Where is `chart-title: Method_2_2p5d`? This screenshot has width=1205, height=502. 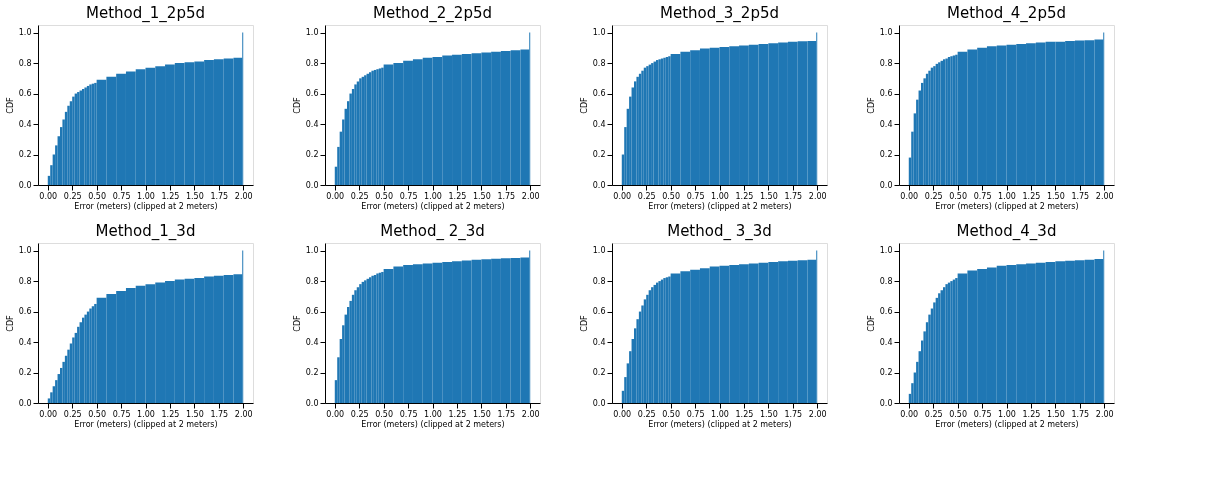
chart-title: Method_2_2p5d is located at coordinates (432, 13).